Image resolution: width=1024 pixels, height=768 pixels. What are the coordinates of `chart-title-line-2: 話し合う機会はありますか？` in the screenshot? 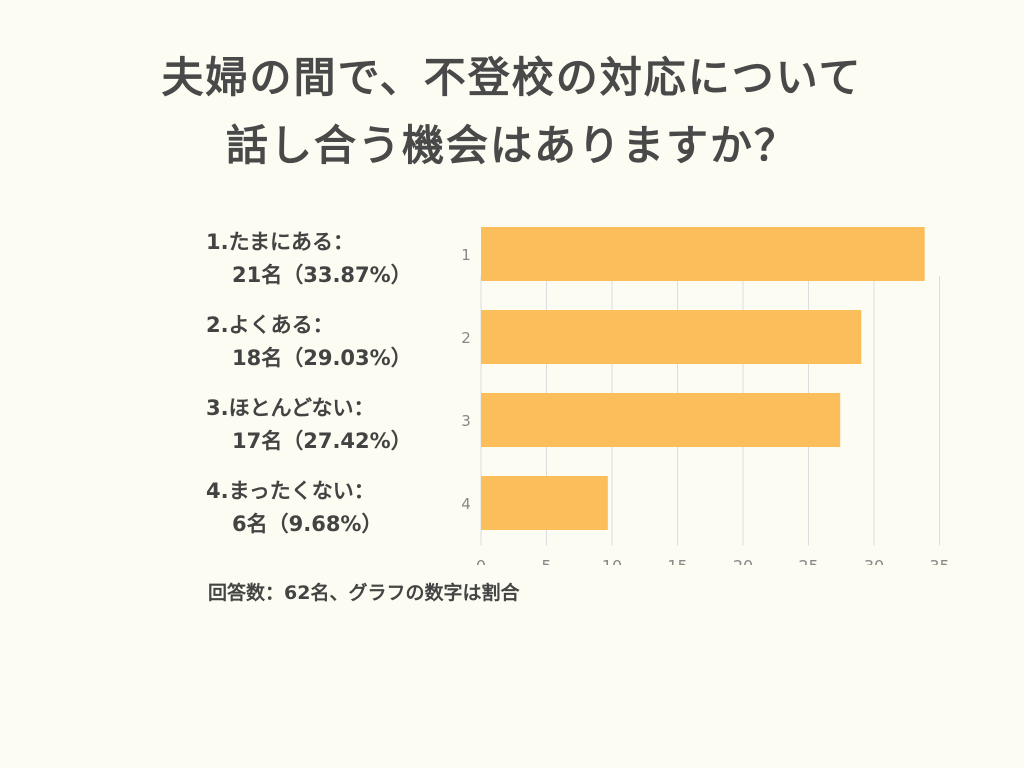 It's located at (511, 145).